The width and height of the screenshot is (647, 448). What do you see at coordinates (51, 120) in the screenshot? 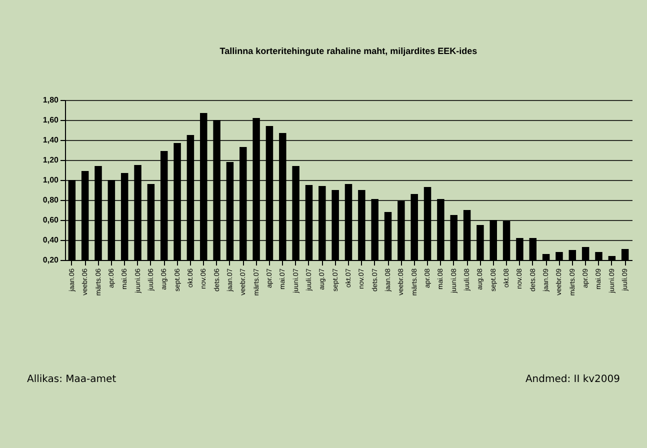
I see `y-tick-label: 1,60` at bounding box center [51, 120].